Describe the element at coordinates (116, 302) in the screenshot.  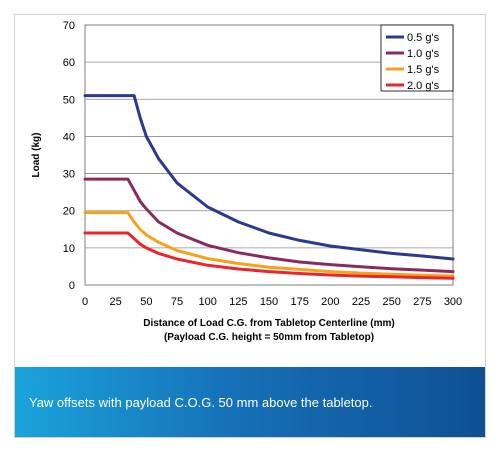
I see `x-tick-label: 25` at that location.